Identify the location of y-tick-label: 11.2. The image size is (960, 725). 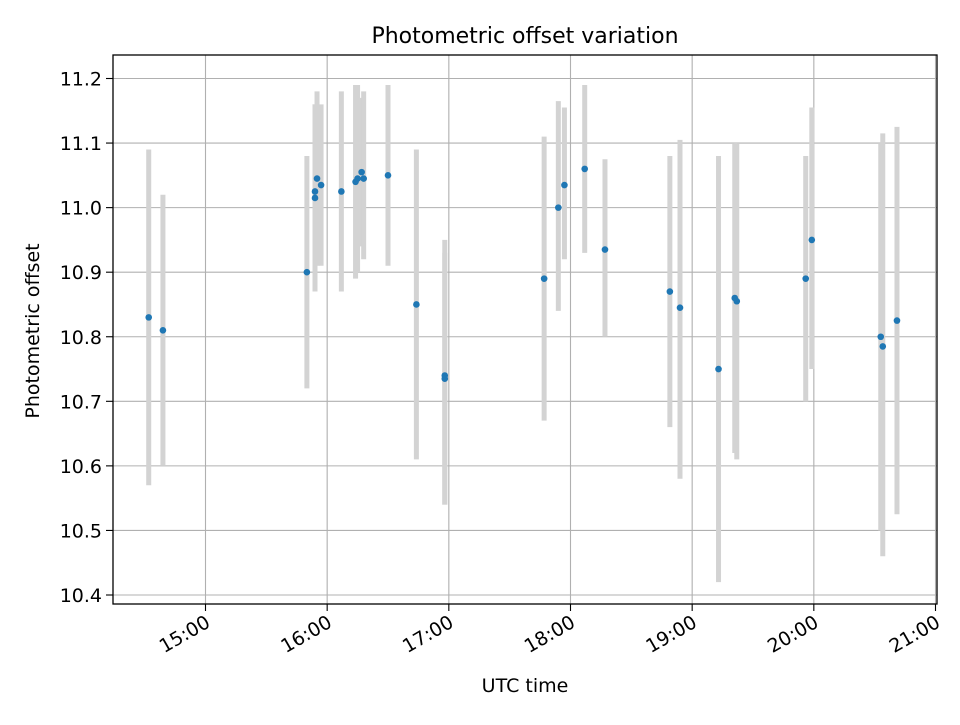
(81, 80).